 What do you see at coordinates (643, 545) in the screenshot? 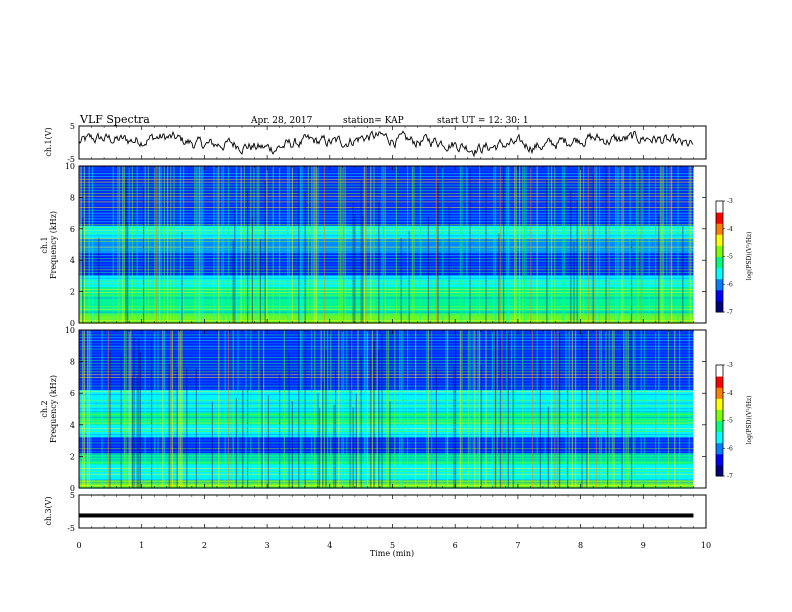
I see `x-tick-label: 9` at bounding box center [643, 545].